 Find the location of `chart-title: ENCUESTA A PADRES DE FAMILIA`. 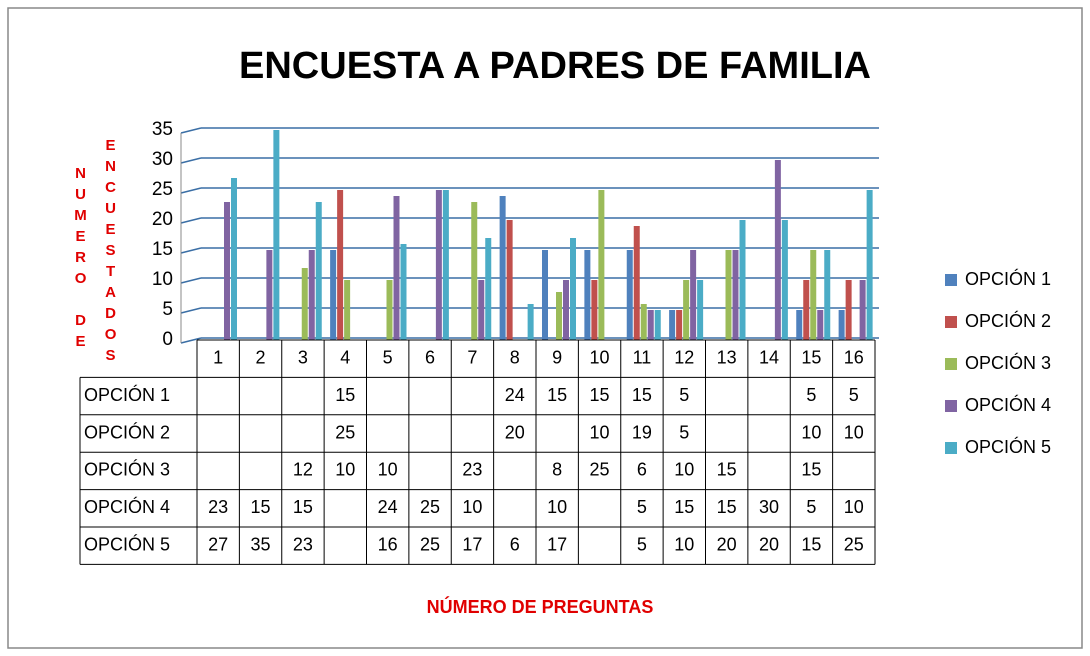

chart-title: ENCUESTA A PADRES DE FAMILIA is located at coordinates (555, 66).